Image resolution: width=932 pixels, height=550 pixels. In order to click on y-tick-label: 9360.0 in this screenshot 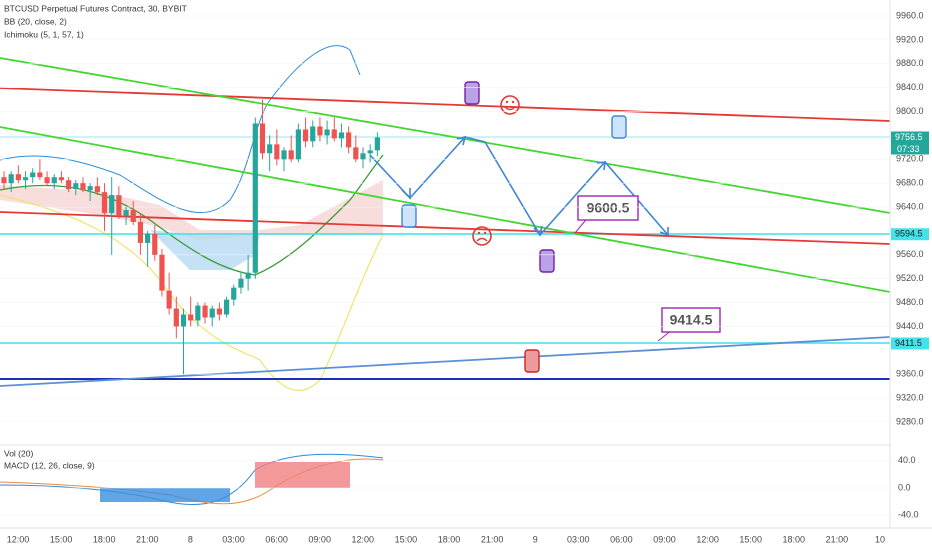, I will do `click(910, 374)`.